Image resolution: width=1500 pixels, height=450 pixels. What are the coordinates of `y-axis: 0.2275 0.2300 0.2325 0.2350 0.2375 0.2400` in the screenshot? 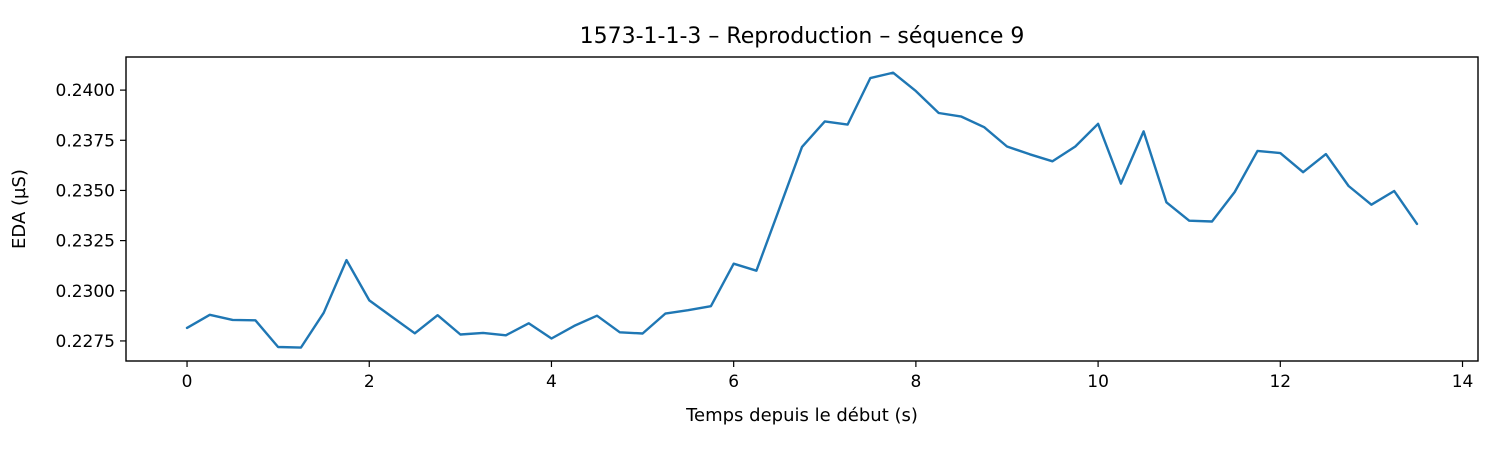 It's located at (91, 216).